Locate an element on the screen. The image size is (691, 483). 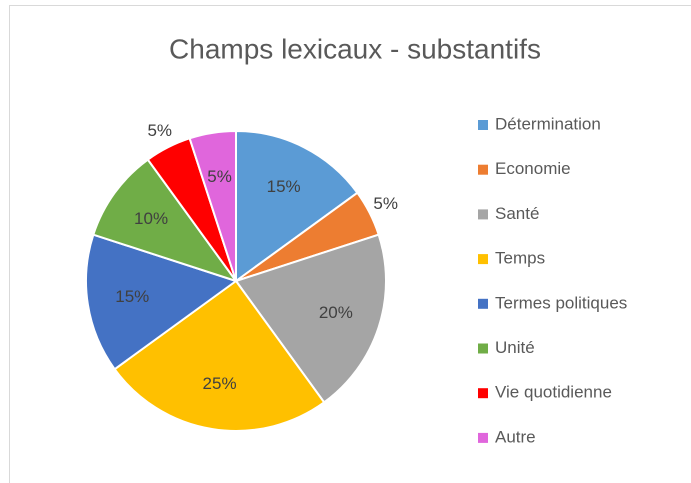
legend-label: Temps is located at coordinates (520, 258).